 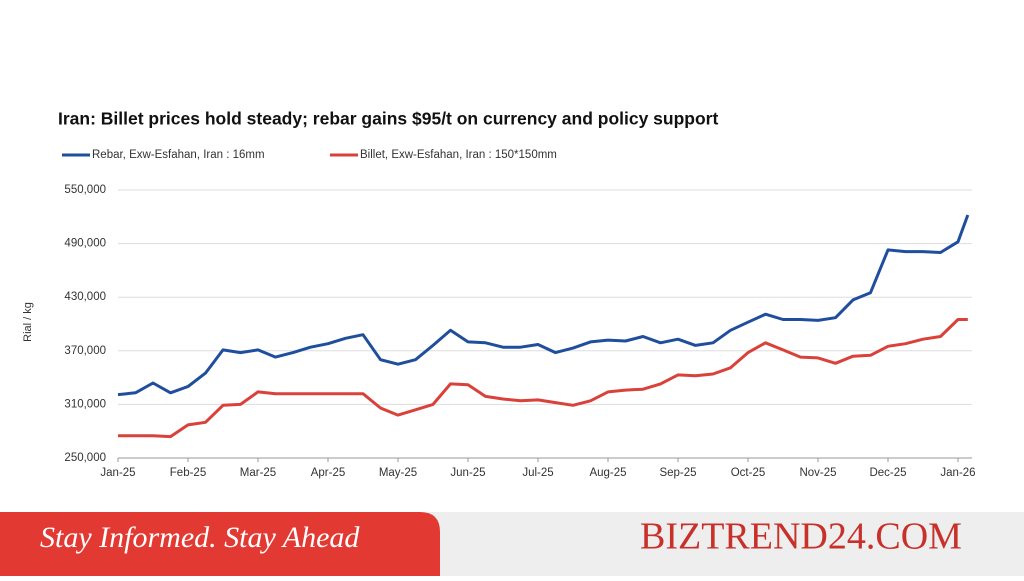 I want to click on x-tick-label: Jun-25, so click(x=467, y=473).